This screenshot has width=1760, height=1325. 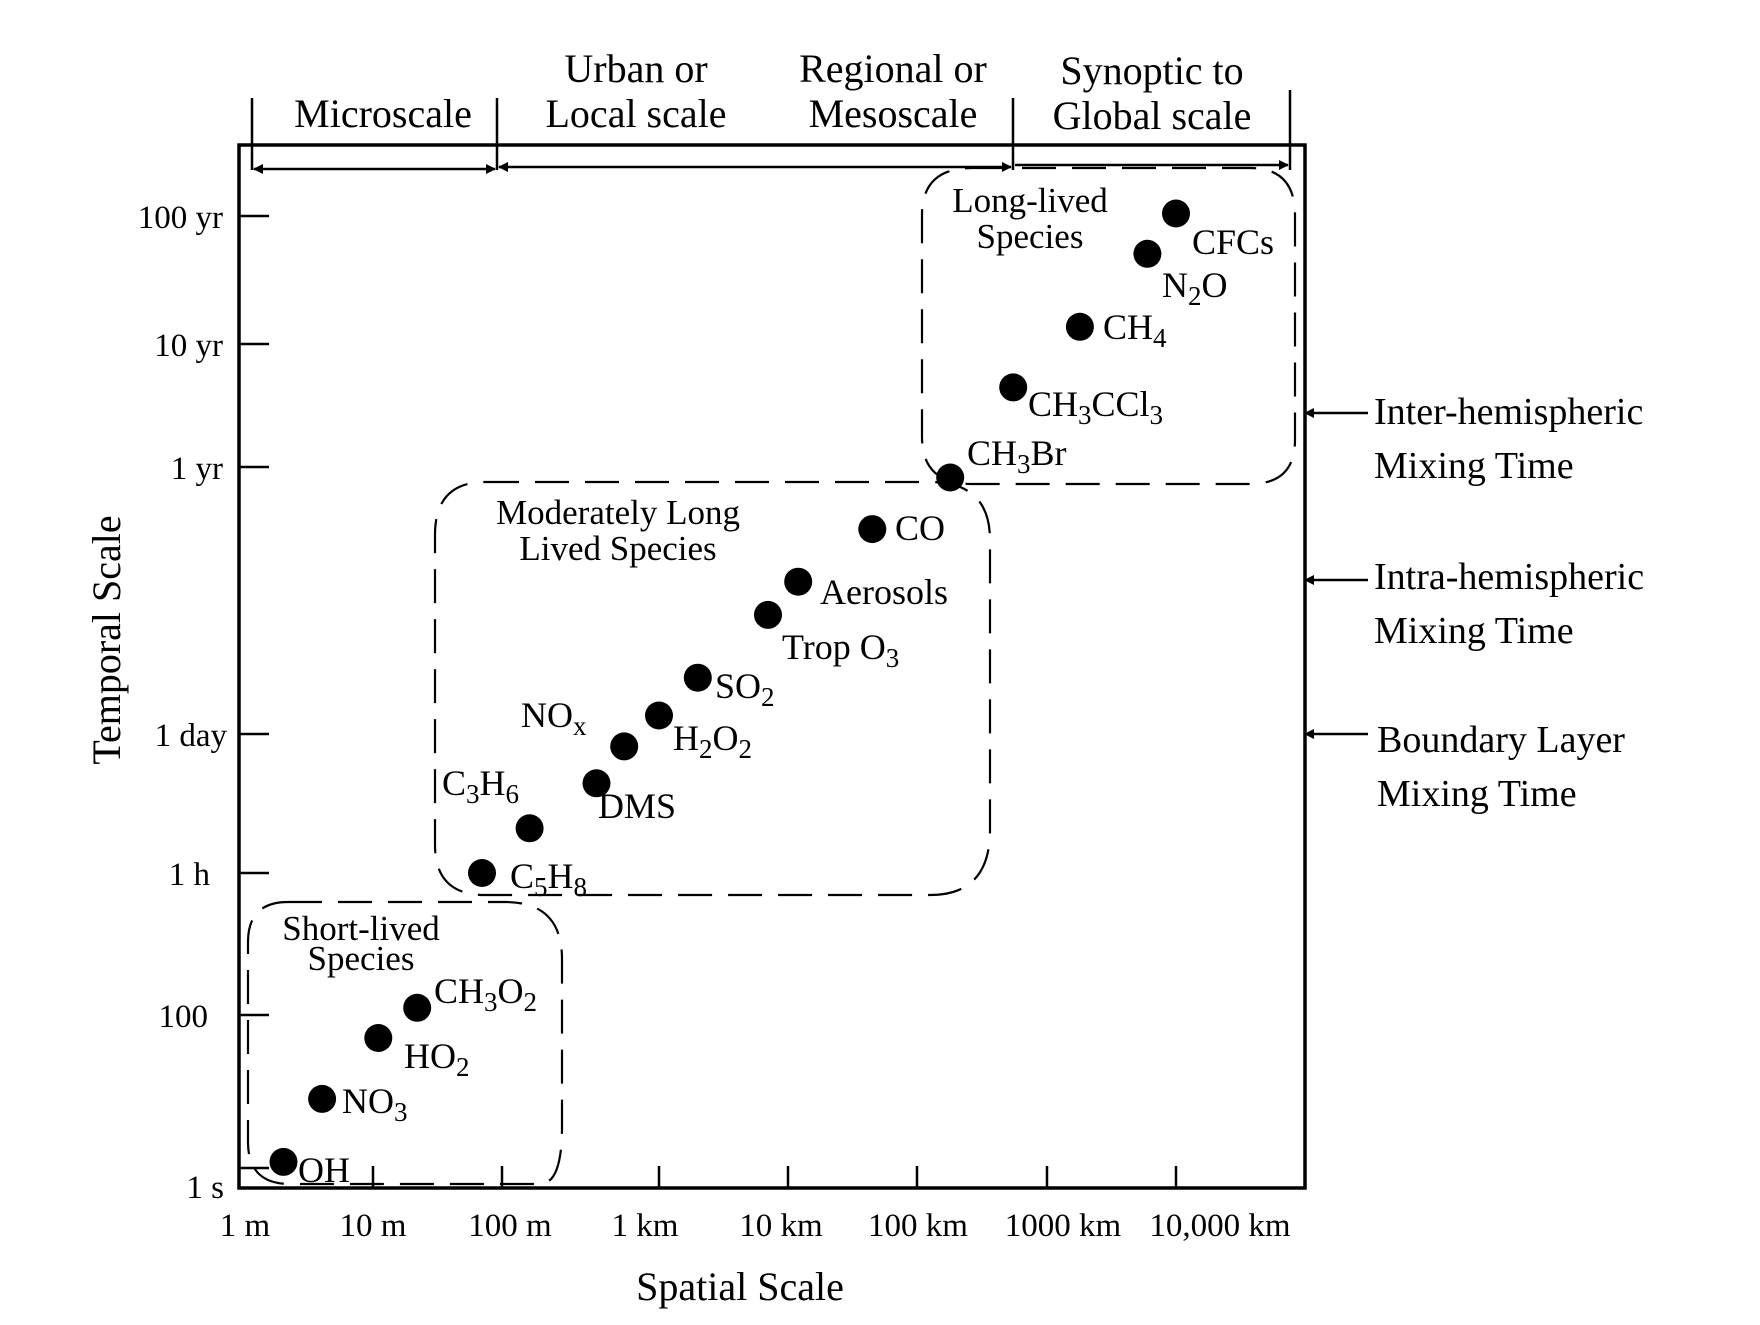 What do you see at coordinates (774, 1177) in the screenshot?
I see `x-axis-ticks` at bounding box center [774, 1177].